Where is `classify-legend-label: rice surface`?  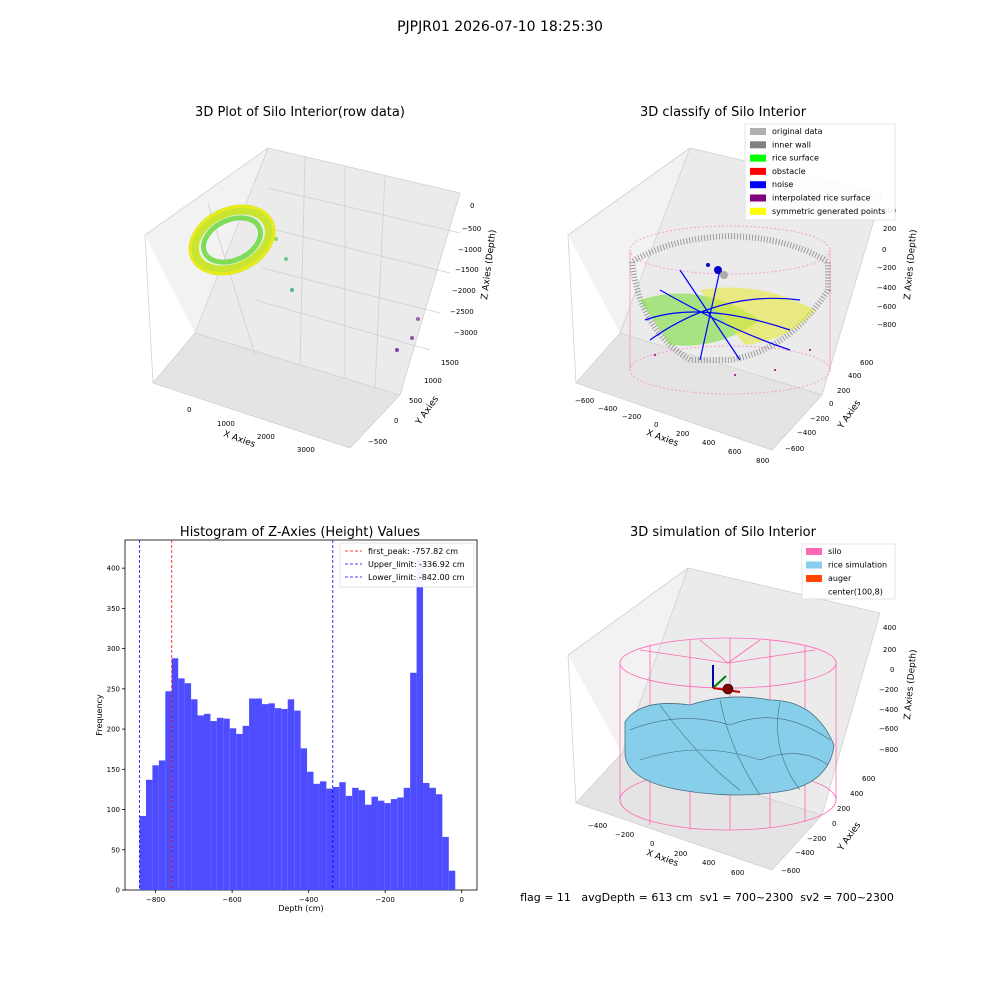 classify-legend-label: rice surface is located at coordinates (795, 158).